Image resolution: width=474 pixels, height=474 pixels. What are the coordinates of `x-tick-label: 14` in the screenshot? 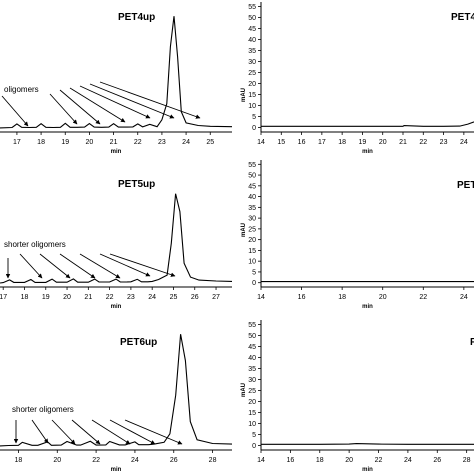 It's located at (261, 460).